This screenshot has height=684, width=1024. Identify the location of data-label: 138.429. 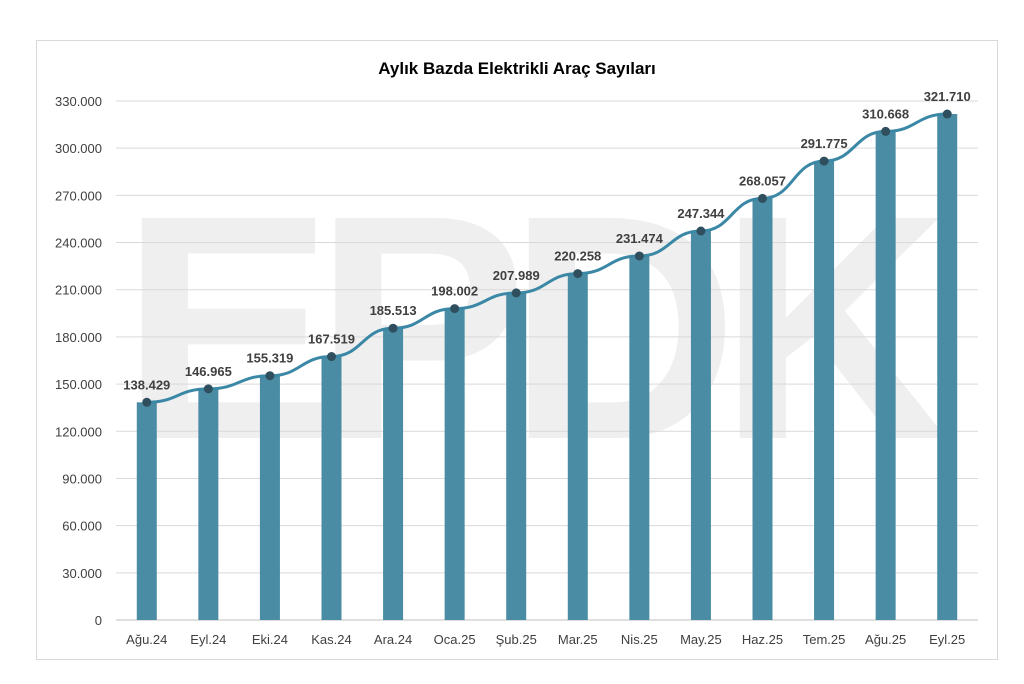
(146, 384).